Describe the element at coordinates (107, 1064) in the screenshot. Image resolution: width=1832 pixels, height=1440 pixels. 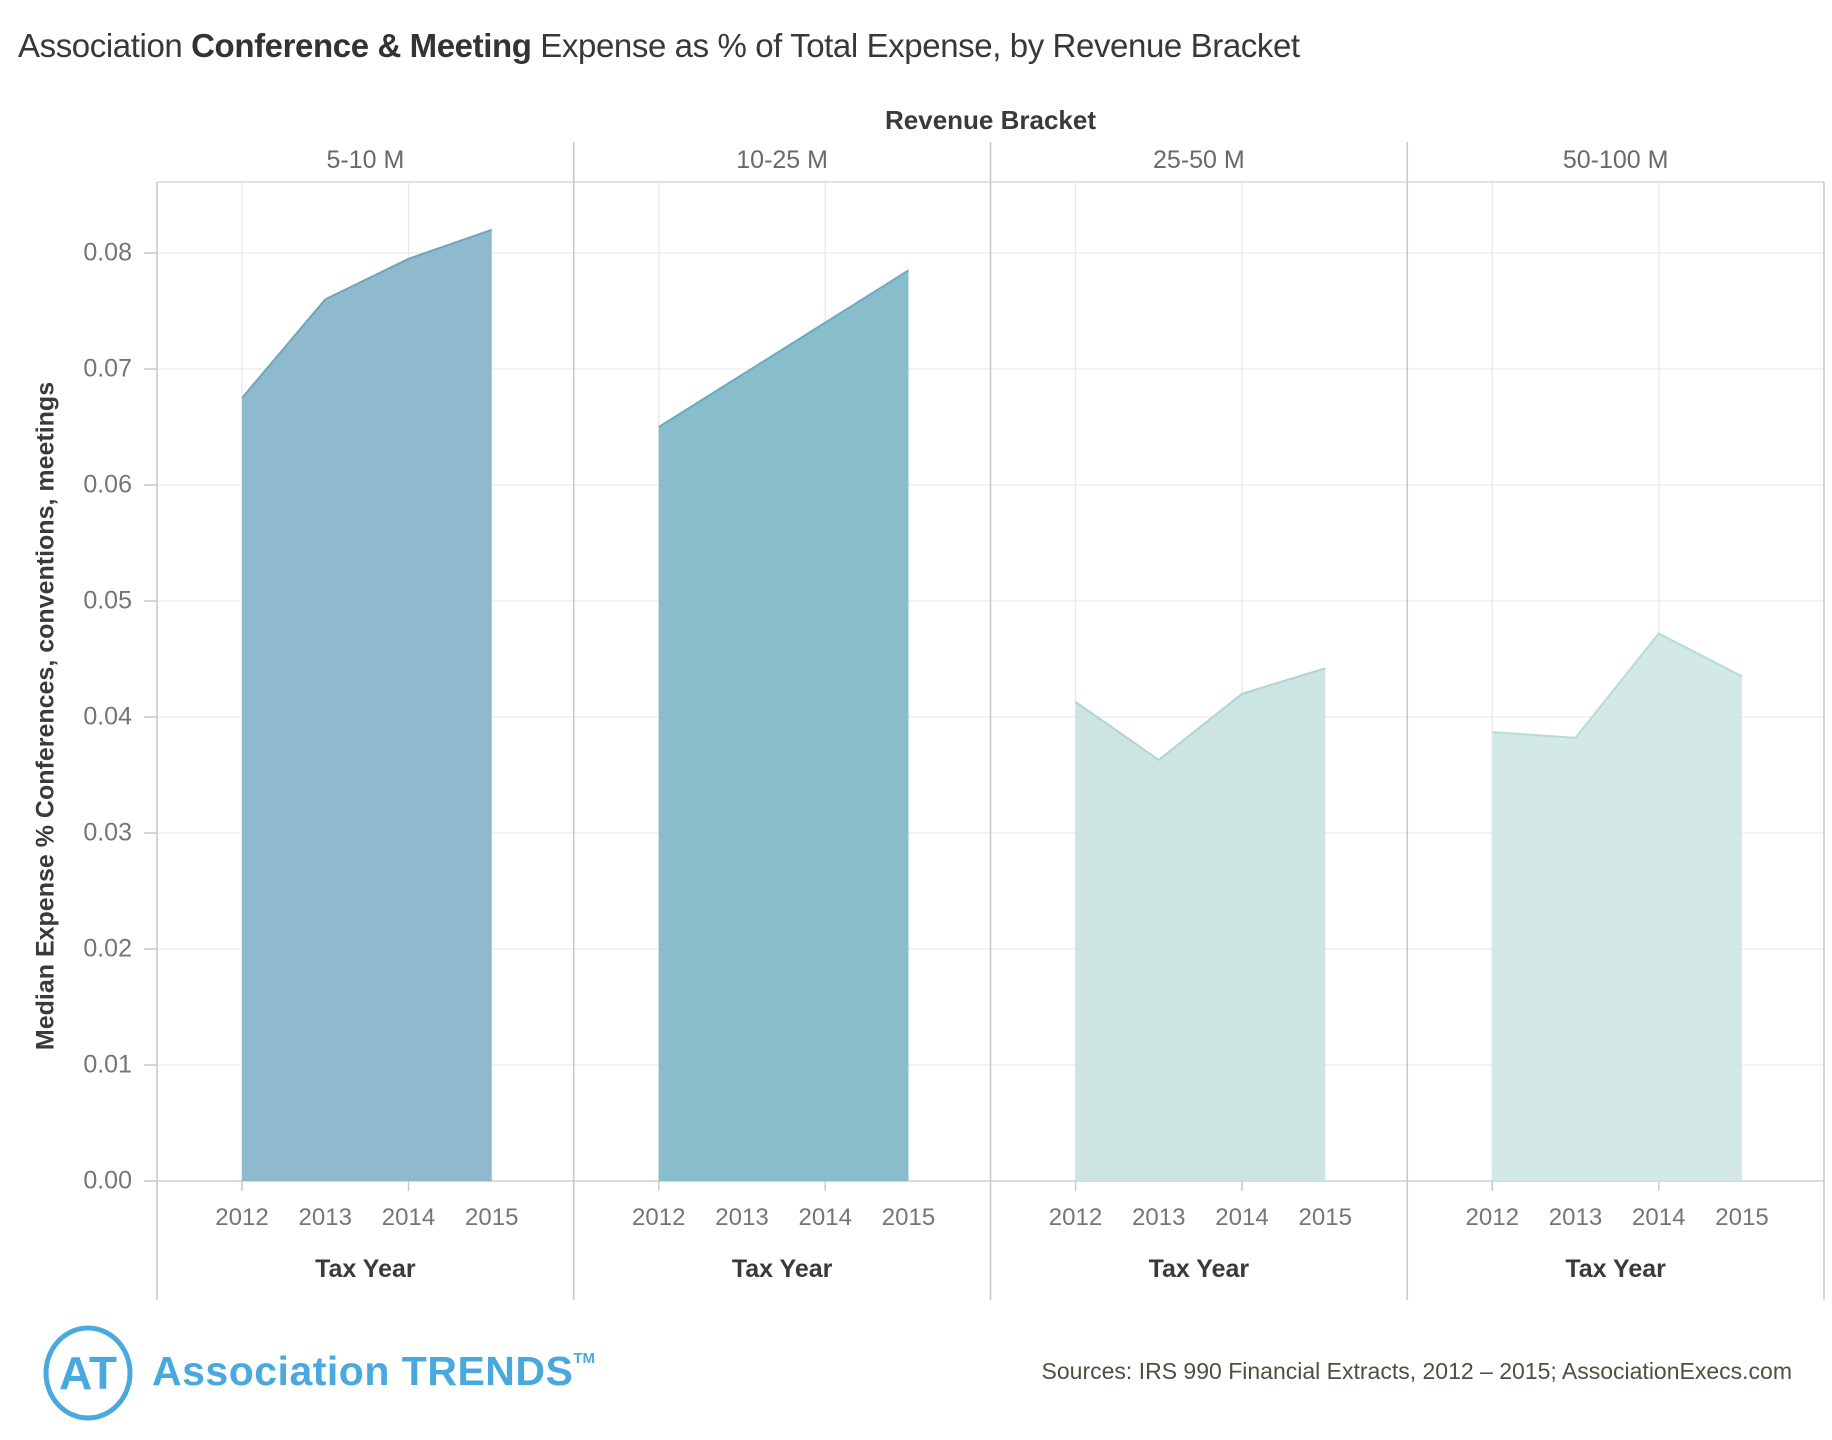
I see `y-tick-0.01: 0.01` at that location.